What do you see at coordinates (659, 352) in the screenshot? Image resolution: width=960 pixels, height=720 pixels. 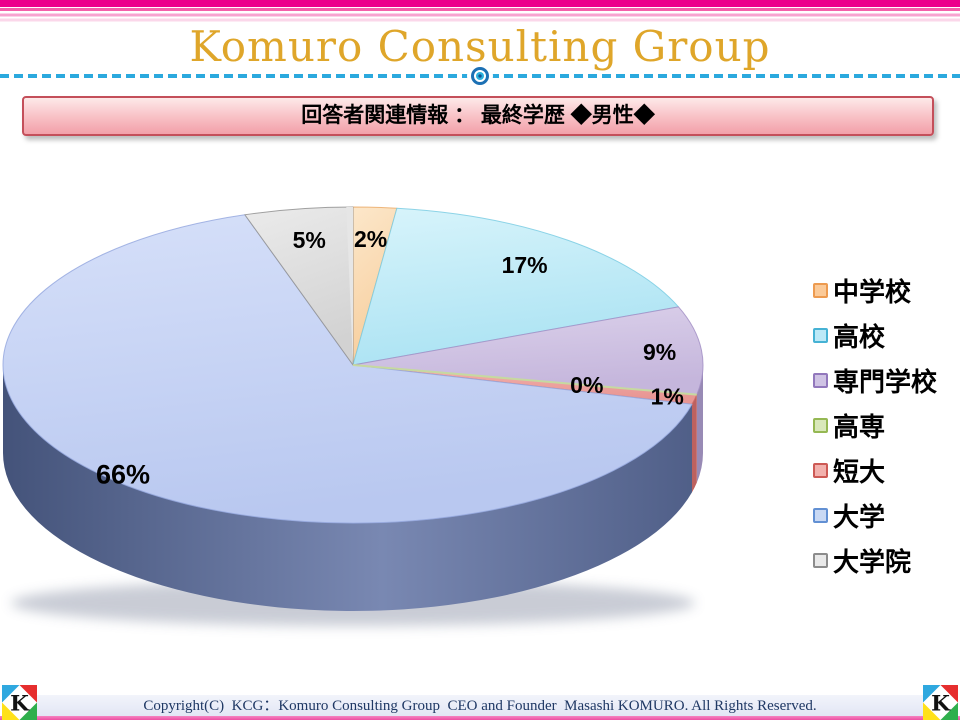 I see `pie-slice-label: 9%` at bounding box center [659, 352].